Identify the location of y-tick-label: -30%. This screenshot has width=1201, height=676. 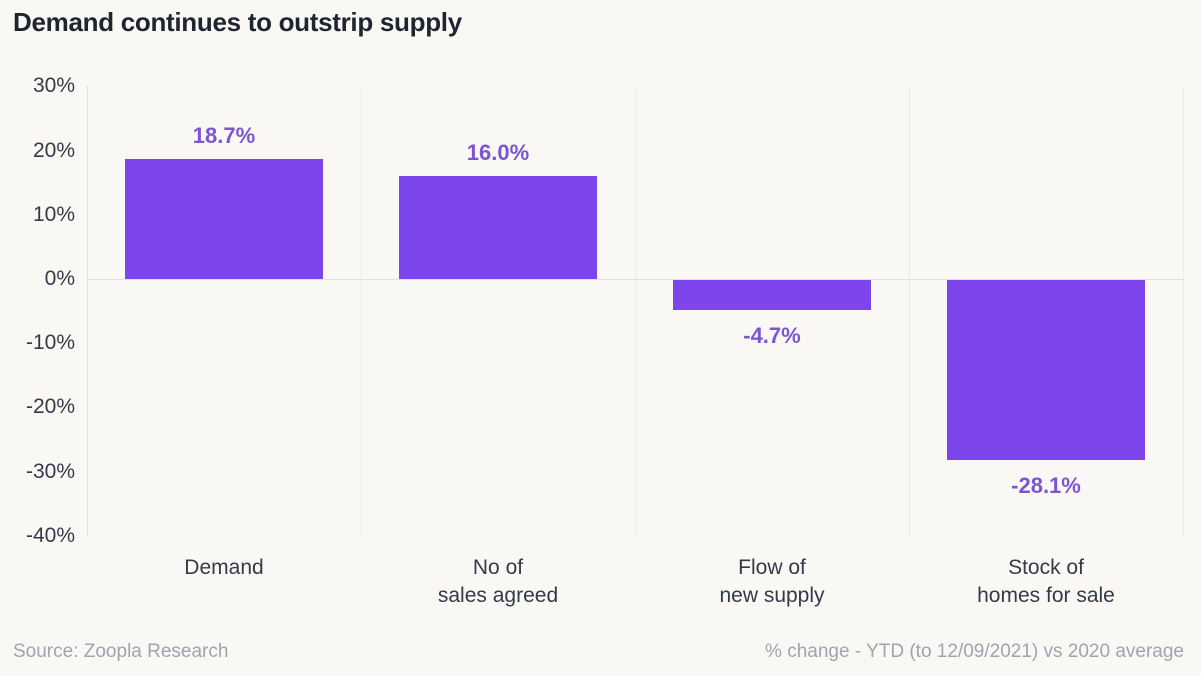
(50, 471).